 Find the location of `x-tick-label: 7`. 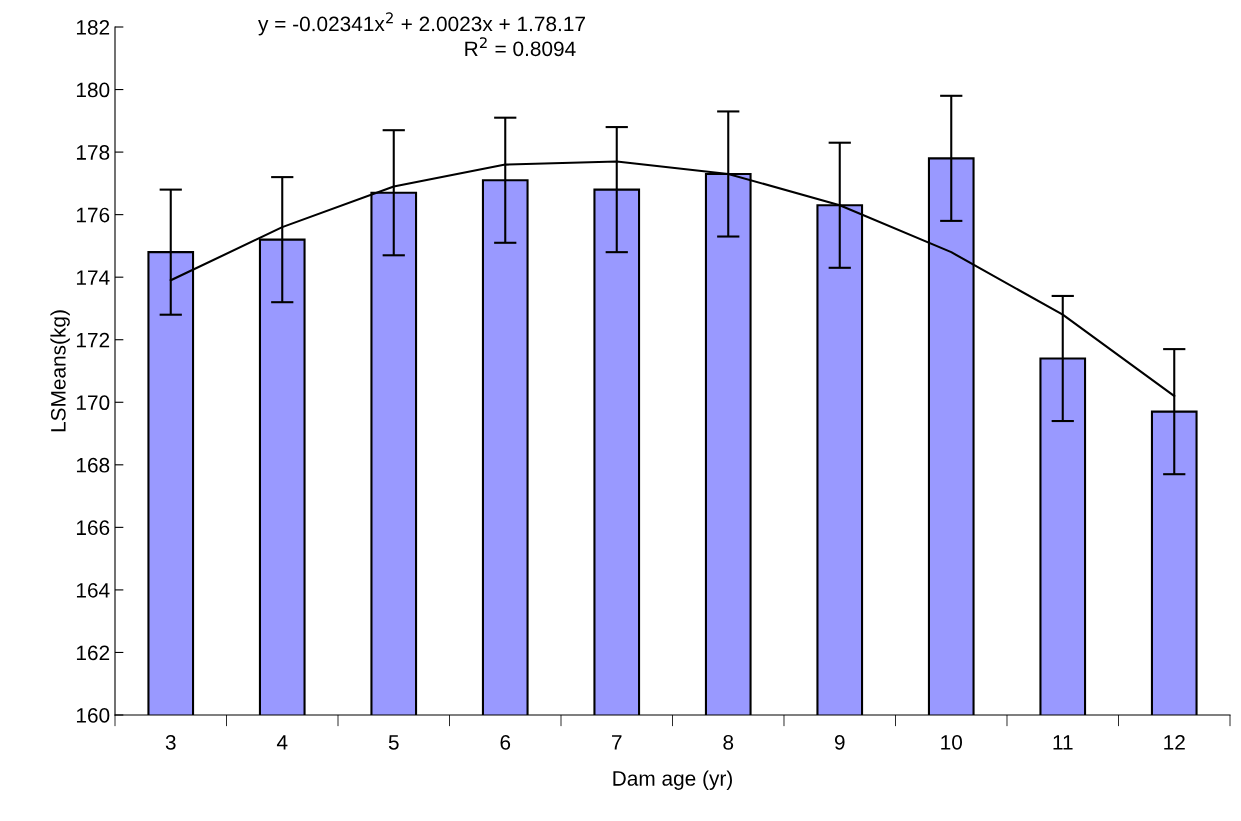

x-tick-label: 7 is located at coordinates (617, 742).